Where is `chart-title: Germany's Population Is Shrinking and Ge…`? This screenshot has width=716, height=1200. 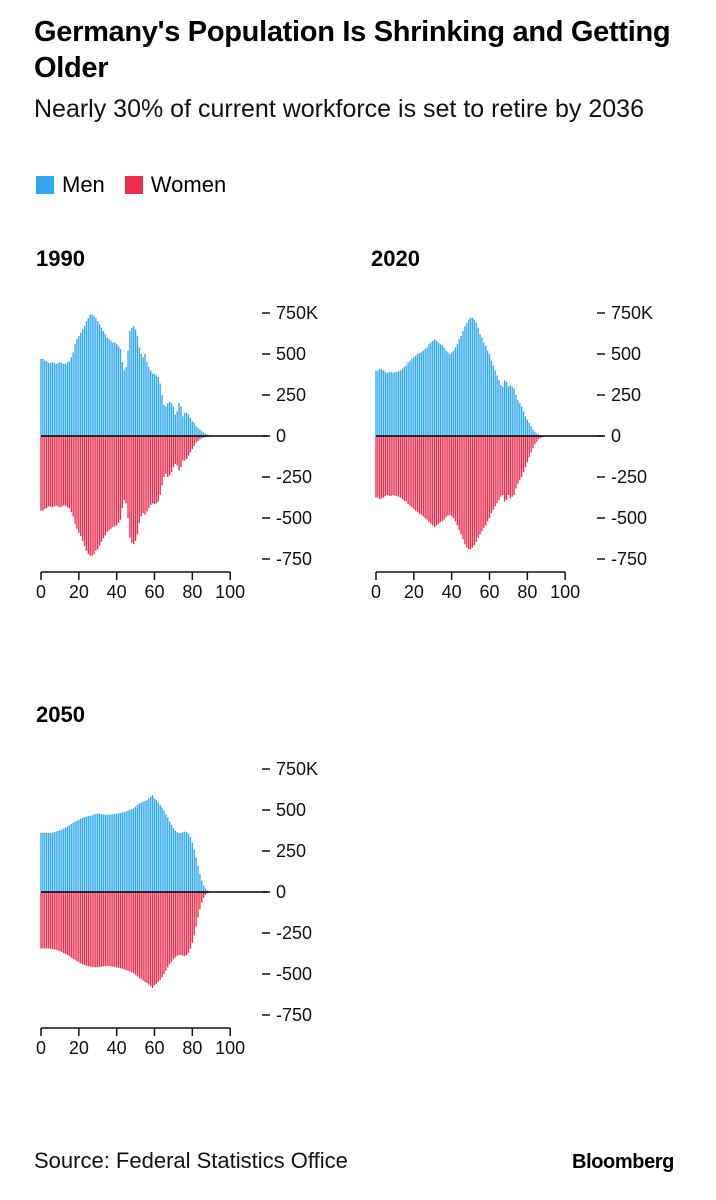 chart-title: Germany's Population Is Shrinking and Ge… is located at coordinates (352, 50).